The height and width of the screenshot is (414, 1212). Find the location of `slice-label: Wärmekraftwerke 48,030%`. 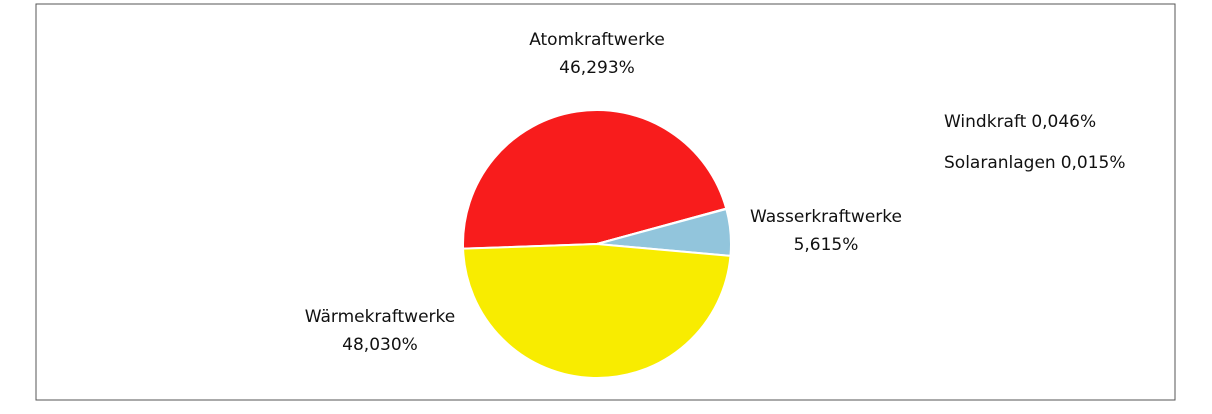

slice-label: Wärmekraftwerke 48,030% is located at coordinates (380, 331).